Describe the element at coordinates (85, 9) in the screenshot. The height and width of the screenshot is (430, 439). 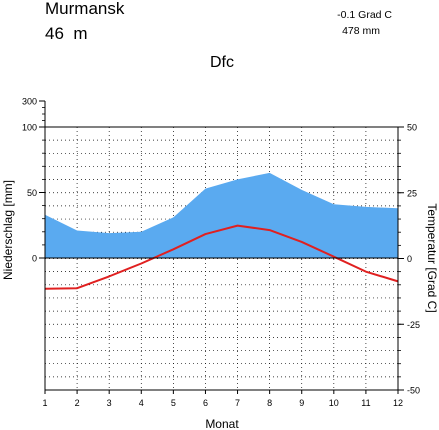
I see `station-name: Murmansk` at that location.